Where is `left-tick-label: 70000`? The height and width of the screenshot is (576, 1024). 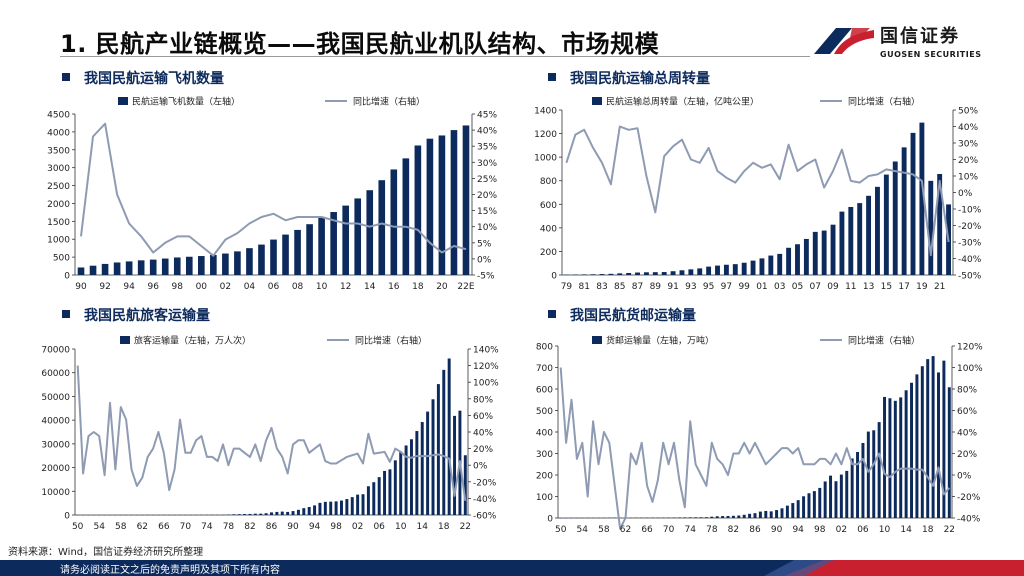 left-tick-label: 70000 is located at coordinates (55, 351).